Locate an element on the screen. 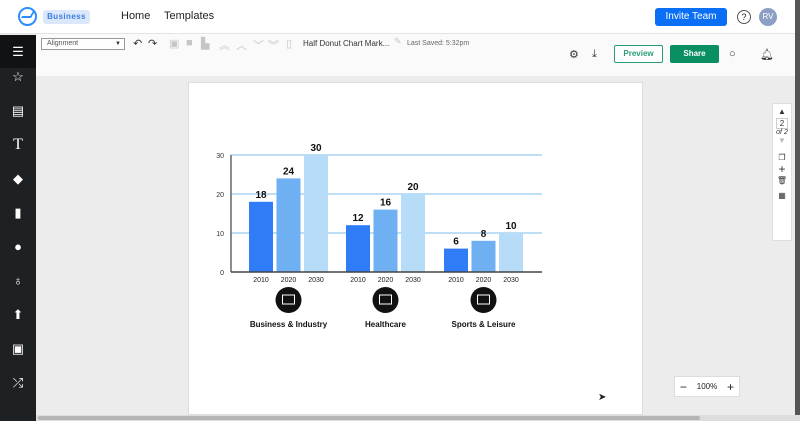  invite-team-button: Invite Team is located at coordinates (691, 17).